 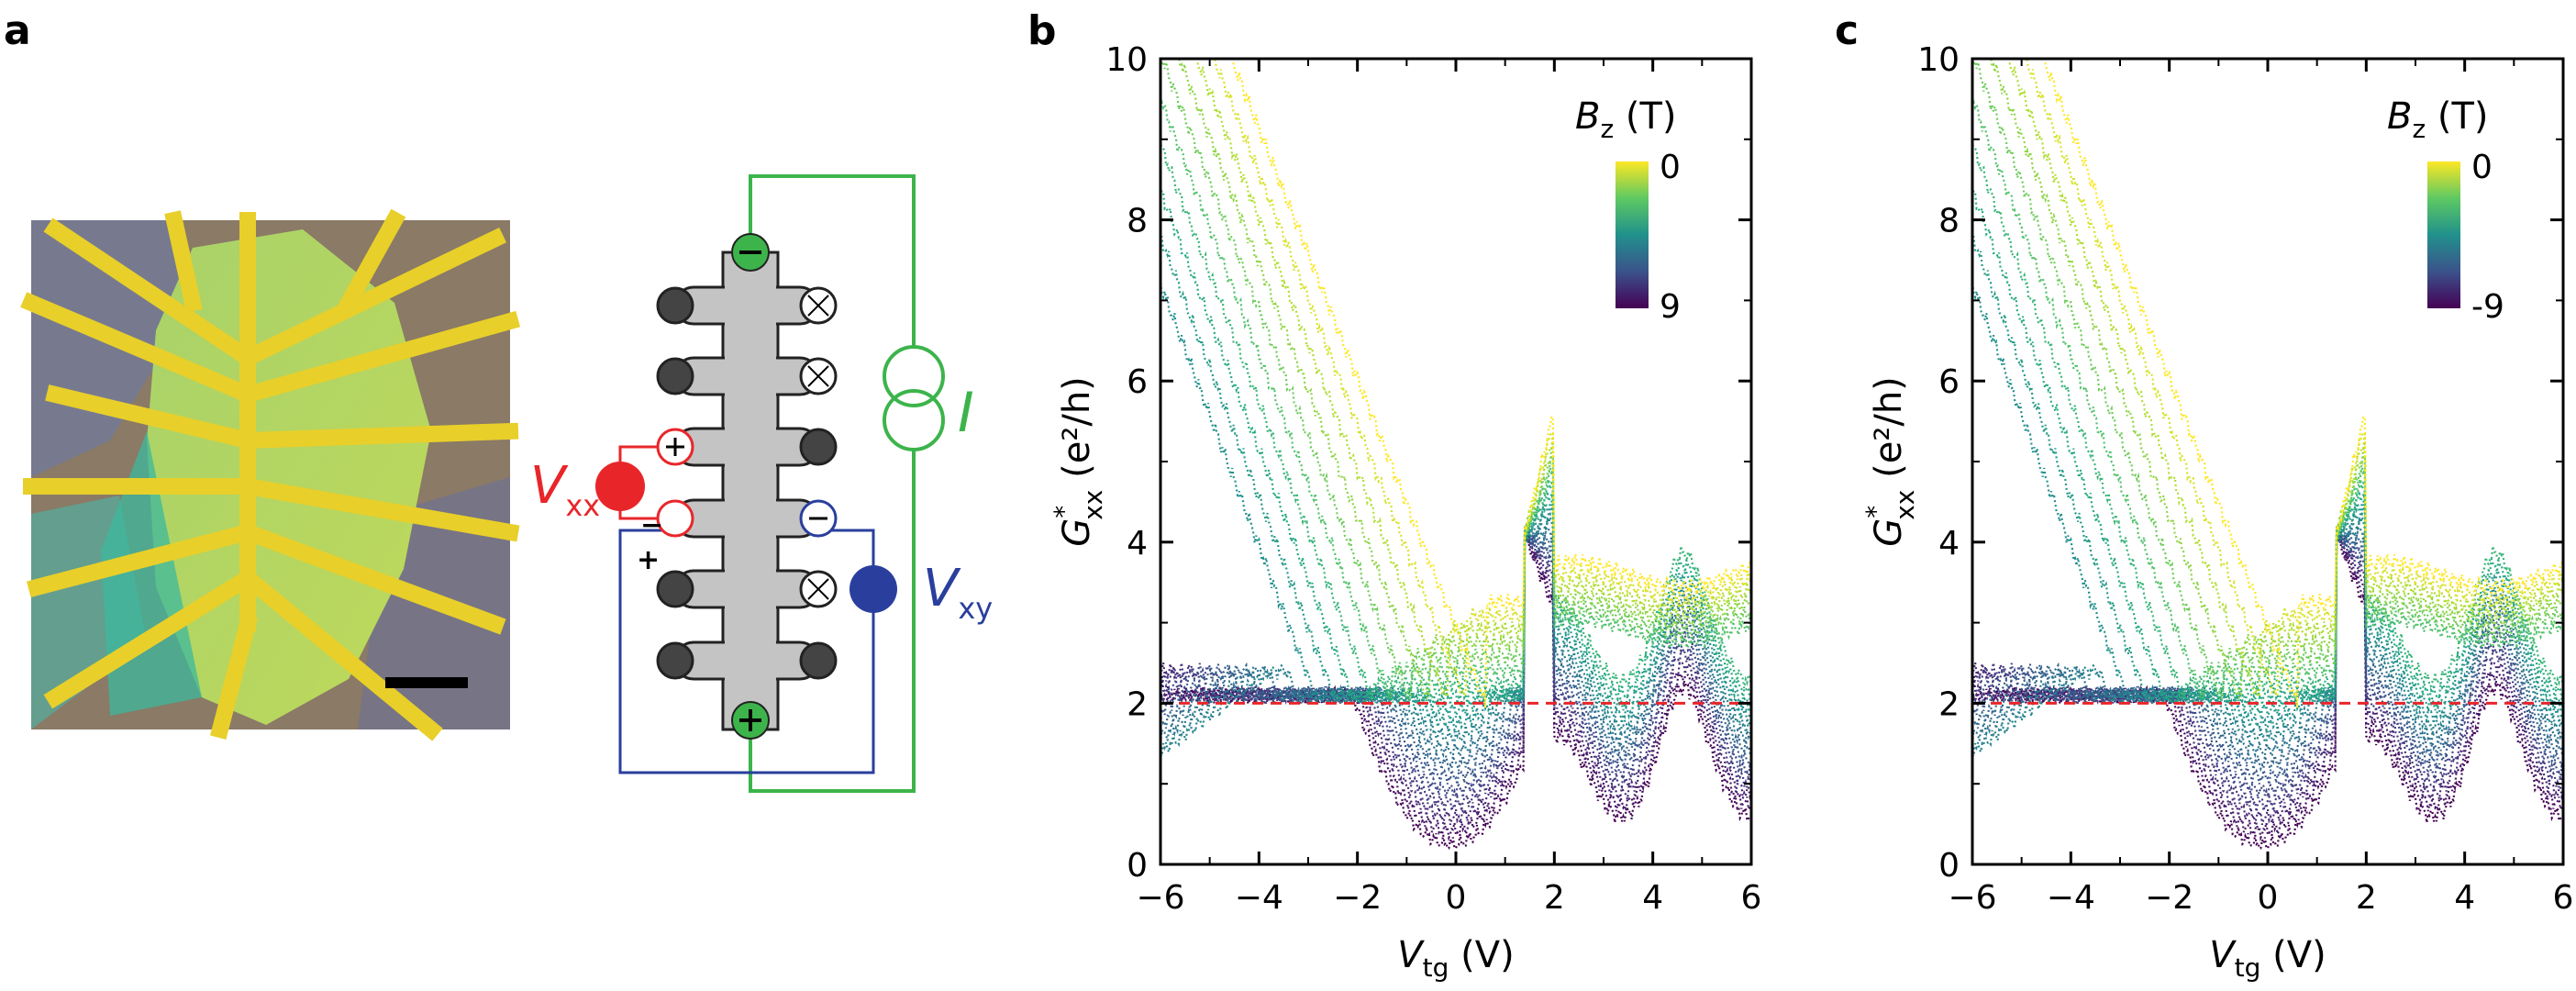 What do you see at coordinates (648, 560) in the screenshot?
I see `vxx-plus-sign: +` at bounding box center [648, 560].